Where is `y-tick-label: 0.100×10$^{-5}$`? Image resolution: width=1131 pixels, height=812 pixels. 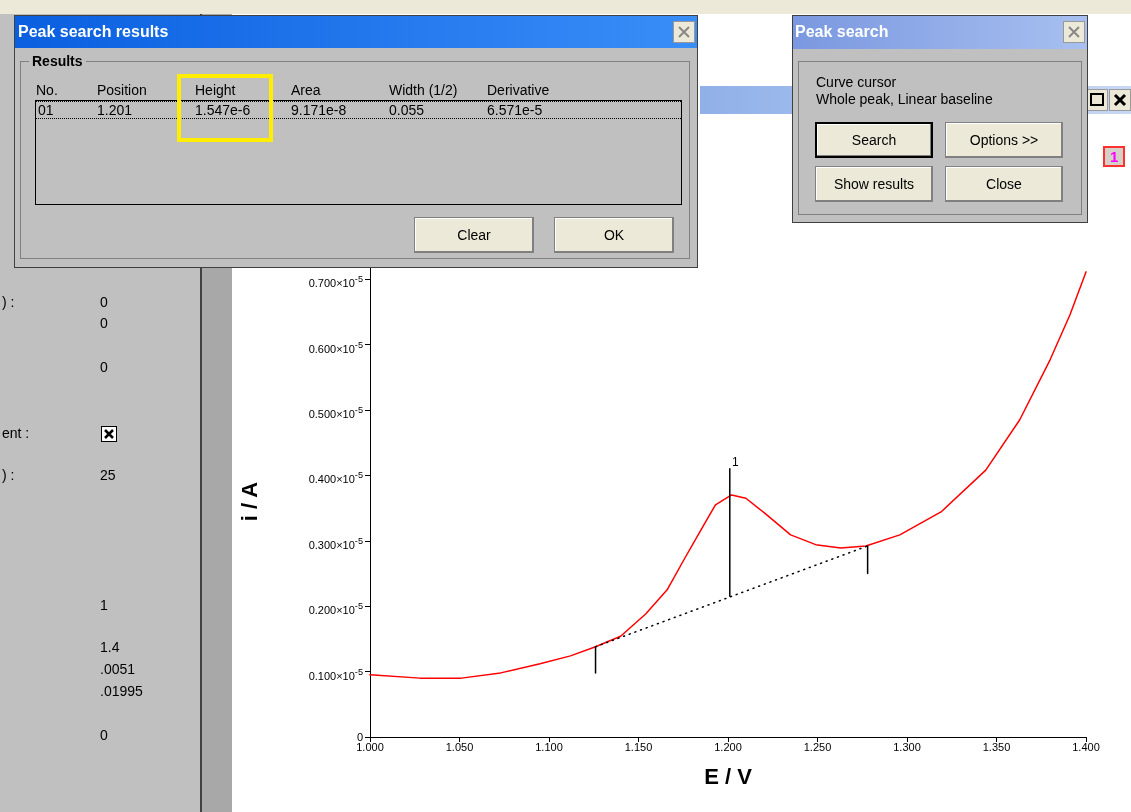 y-tick-label: 0.100×10$^{-5}$ is located at coordinates (335, 674).